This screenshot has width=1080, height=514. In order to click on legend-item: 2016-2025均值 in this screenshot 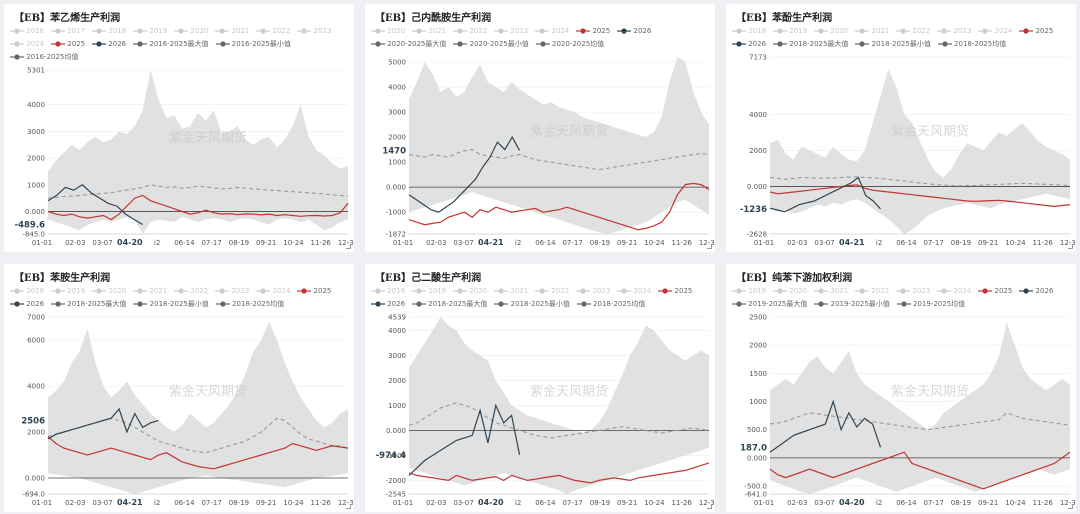, I will do `click(44, 57)`.